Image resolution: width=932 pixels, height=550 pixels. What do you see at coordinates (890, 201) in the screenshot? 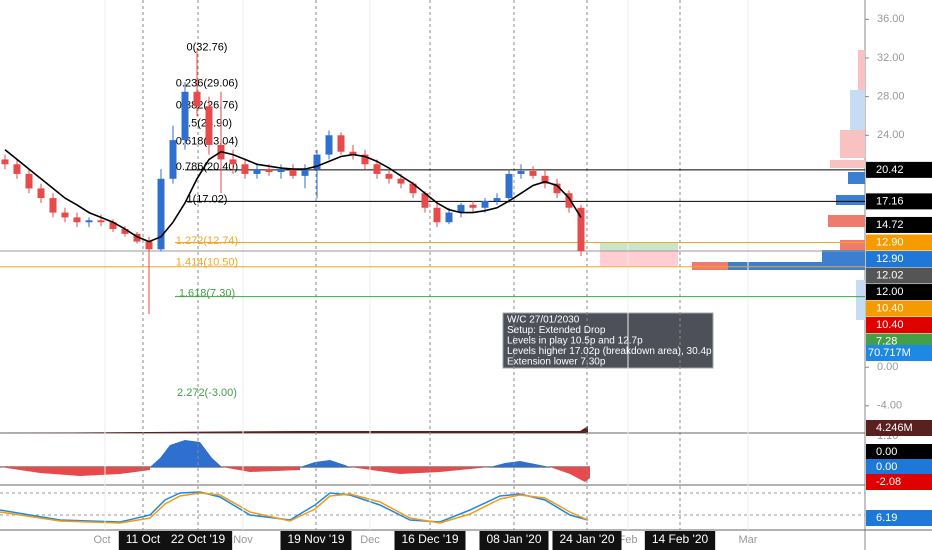
I see `price-badge-label: 17.16` at bounding box center [890, 201].